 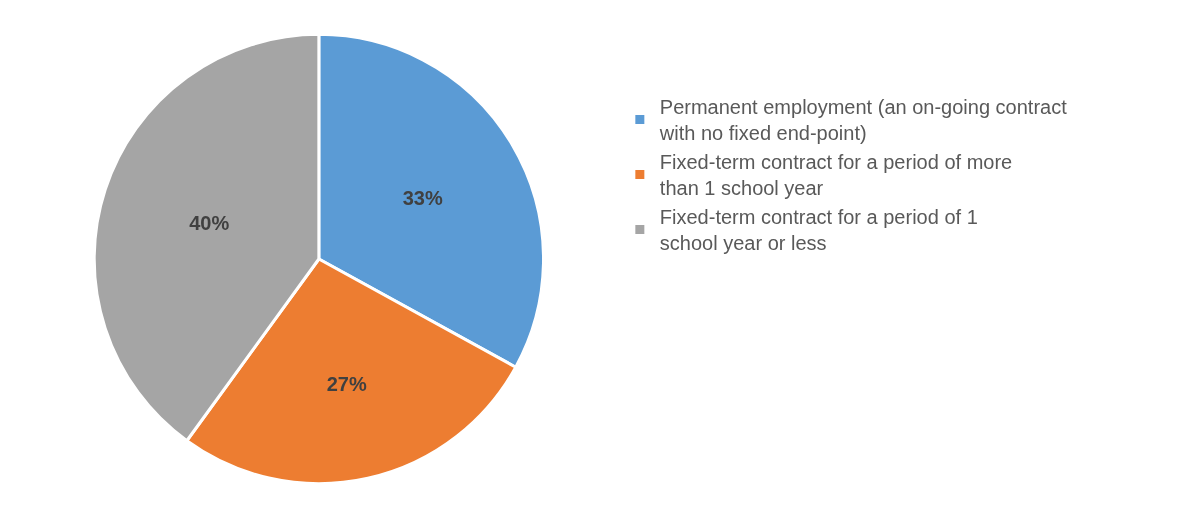 What do you see at coordinates (209, 223) in the screenshot?
I see `data-label: 40%` at bounding box center [209, 223].